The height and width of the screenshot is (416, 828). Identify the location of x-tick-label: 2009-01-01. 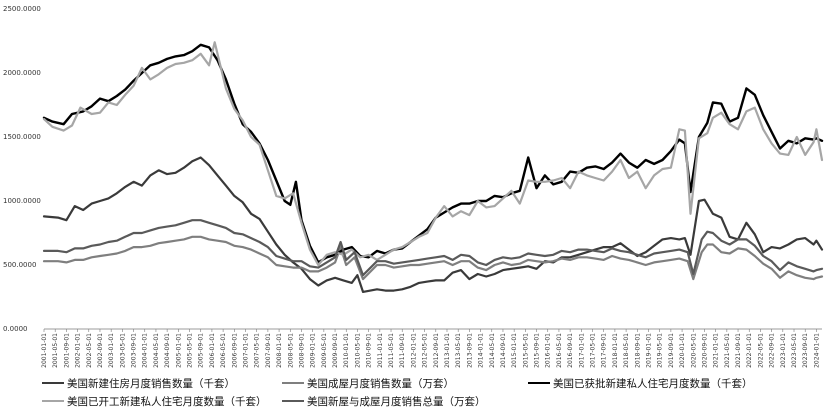
(313, 350).